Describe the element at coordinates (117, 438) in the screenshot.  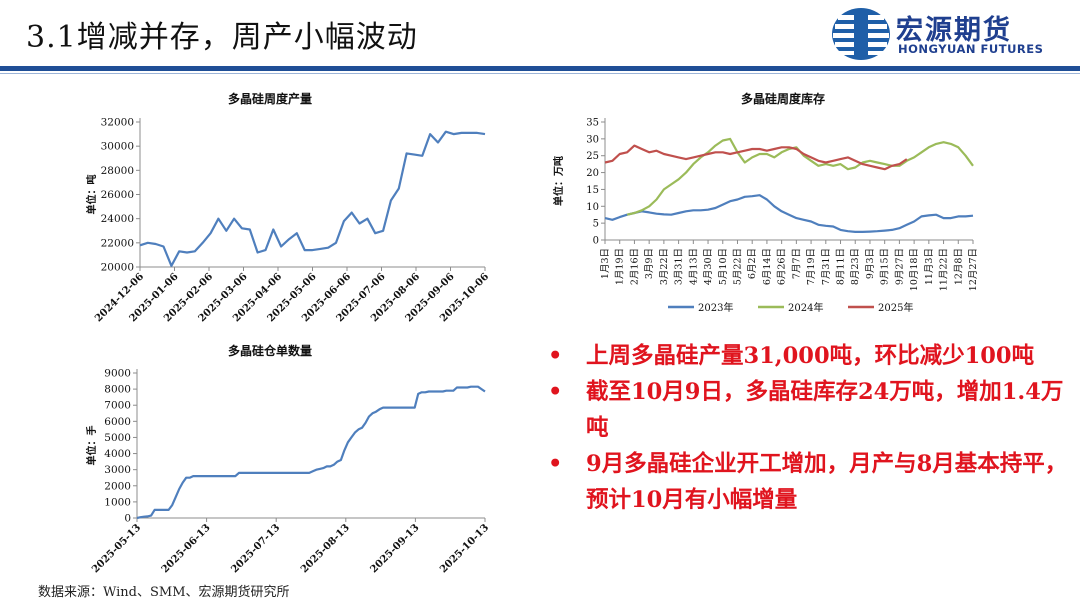
I see `y-tick-label: 5000` at that location.